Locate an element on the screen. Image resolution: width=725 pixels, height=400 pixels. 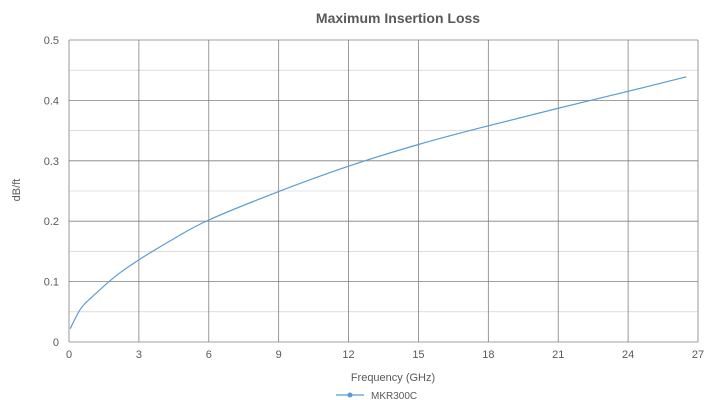
x-axis-label: Frequency (GHz) is located at coordinates (393, 378).